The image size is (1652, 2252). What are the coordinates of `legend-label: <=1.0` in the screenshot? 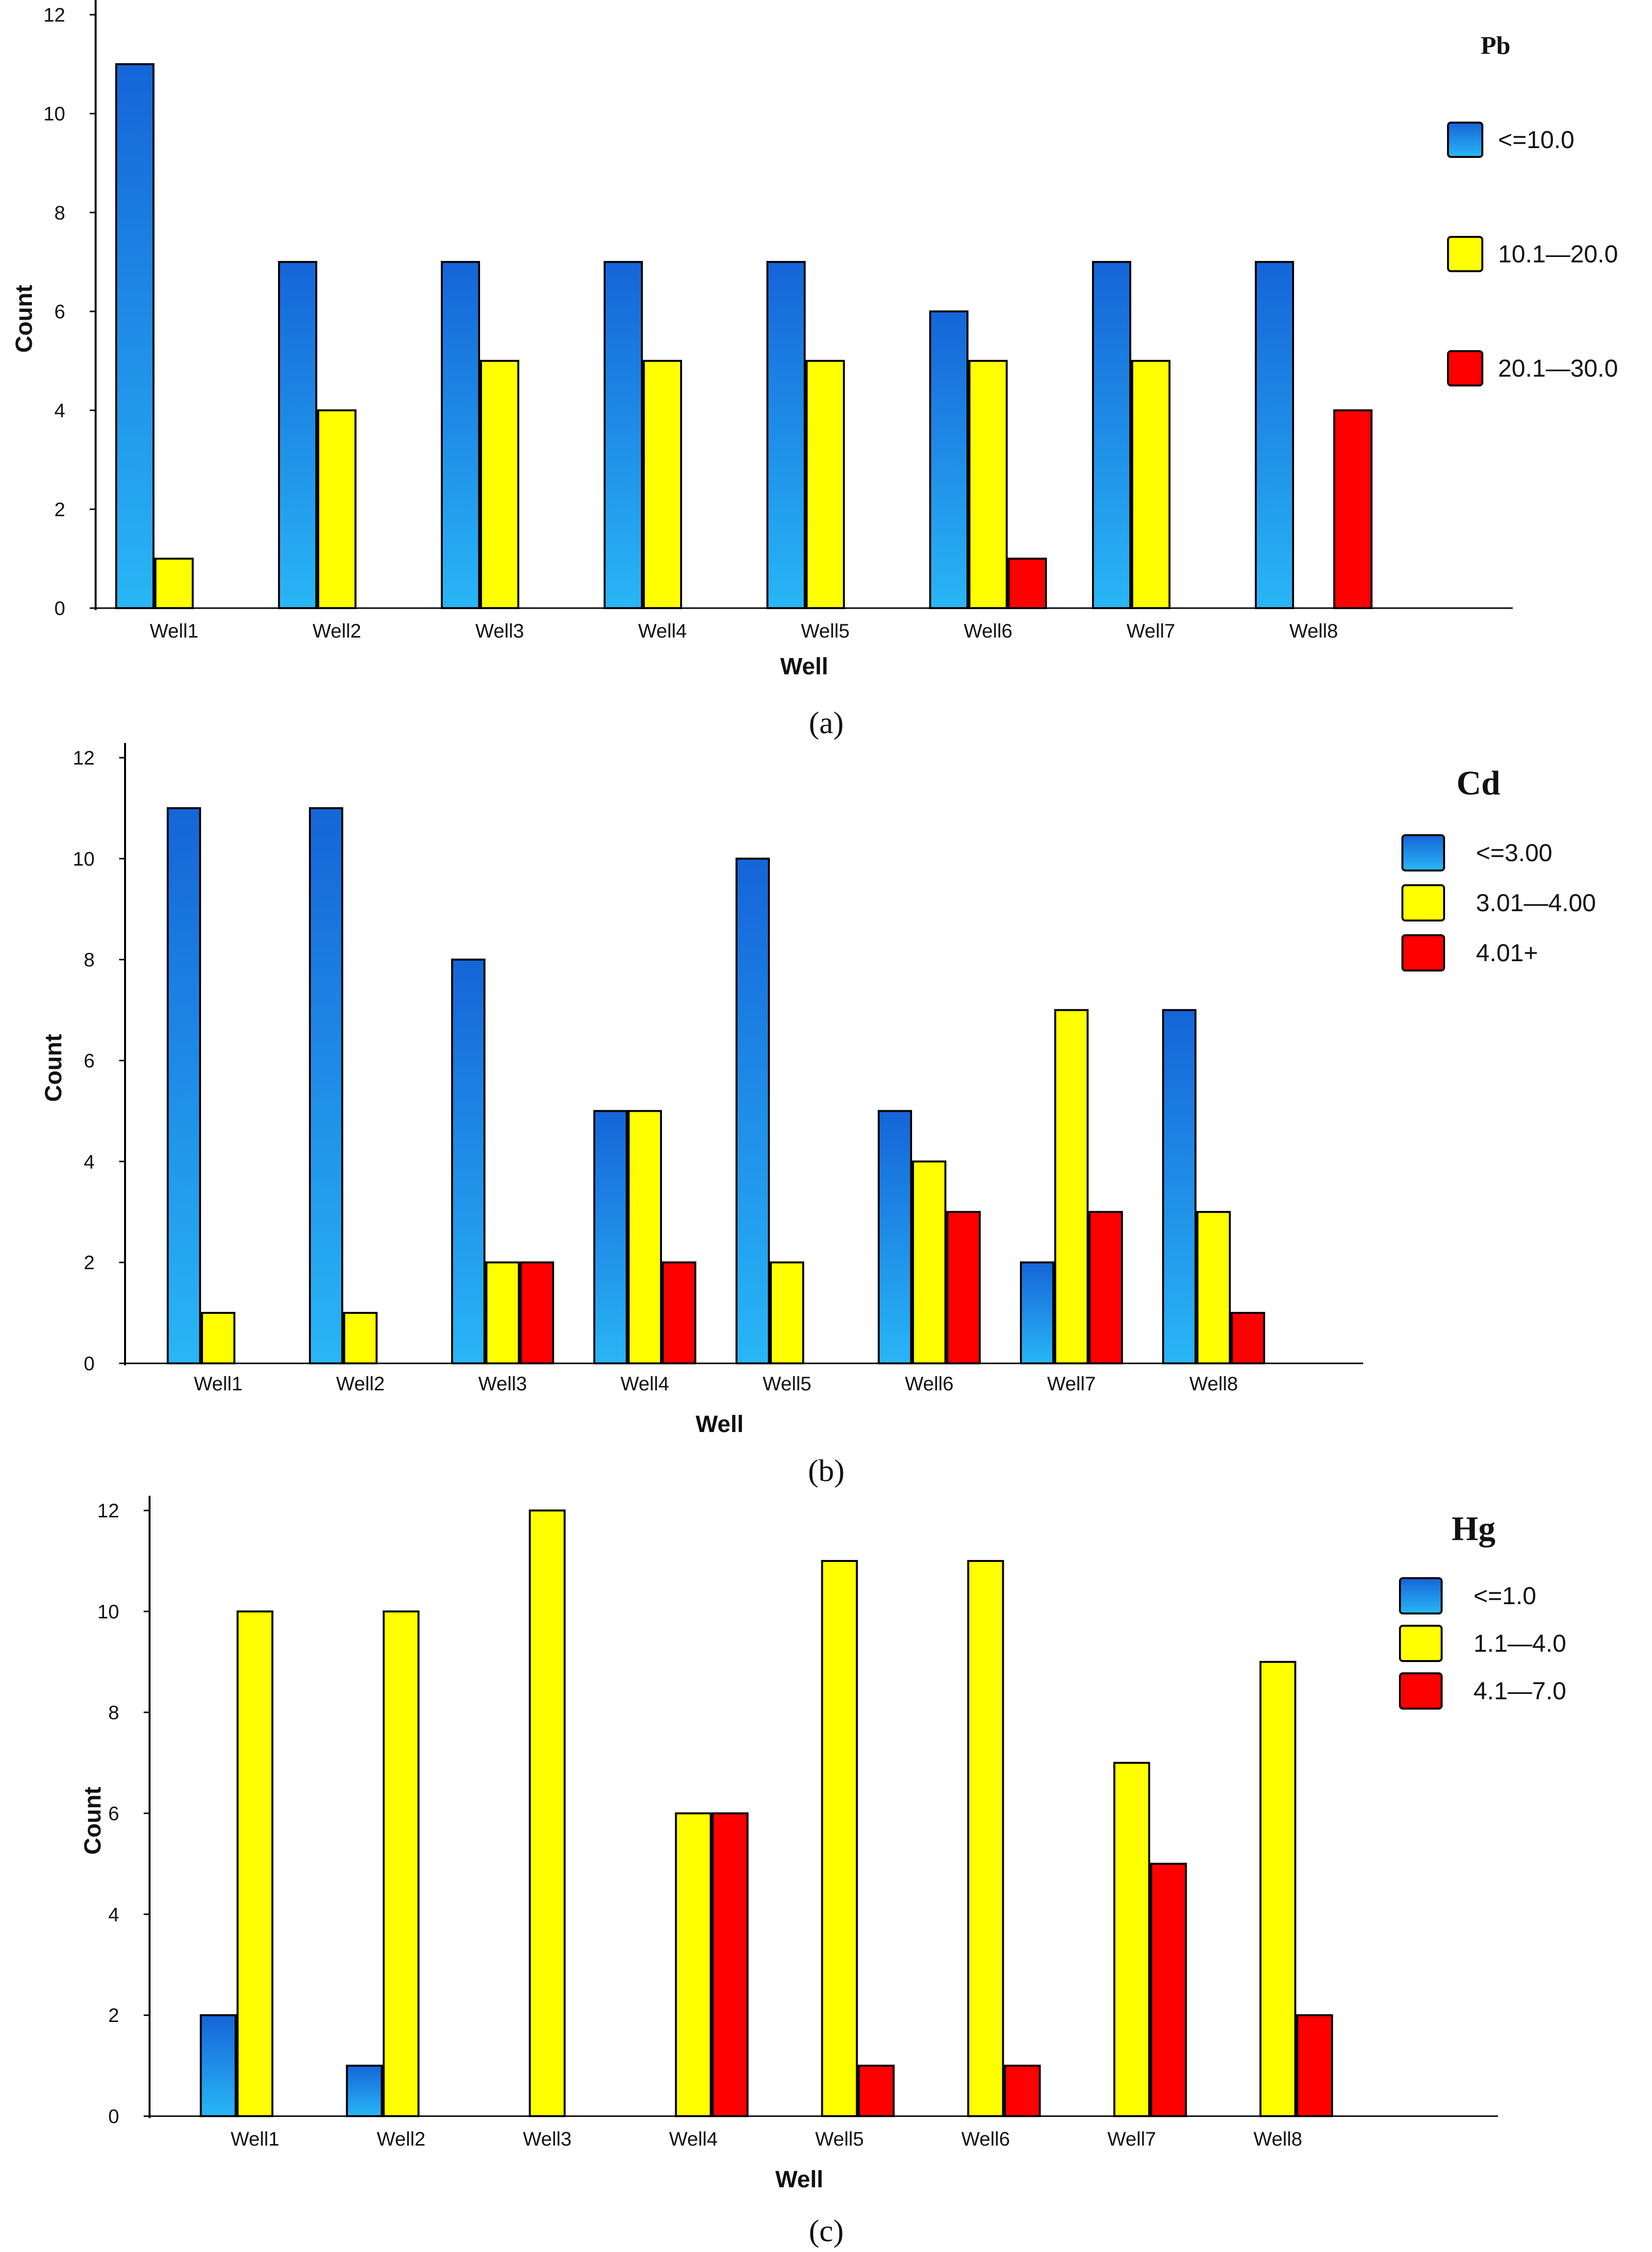 It's located at (1505, 1596).